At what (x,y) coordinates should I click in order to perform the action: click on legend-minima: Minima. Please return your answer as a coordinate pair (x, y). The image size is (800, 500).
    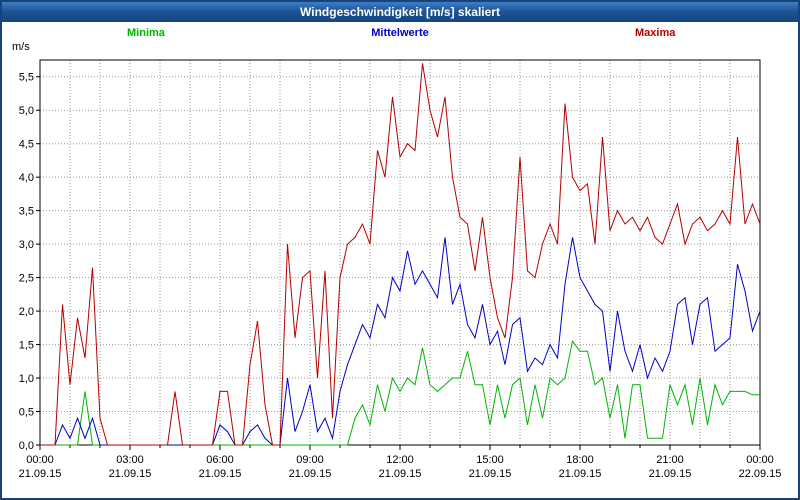
    Looking at the image, I should click on (146, 33).